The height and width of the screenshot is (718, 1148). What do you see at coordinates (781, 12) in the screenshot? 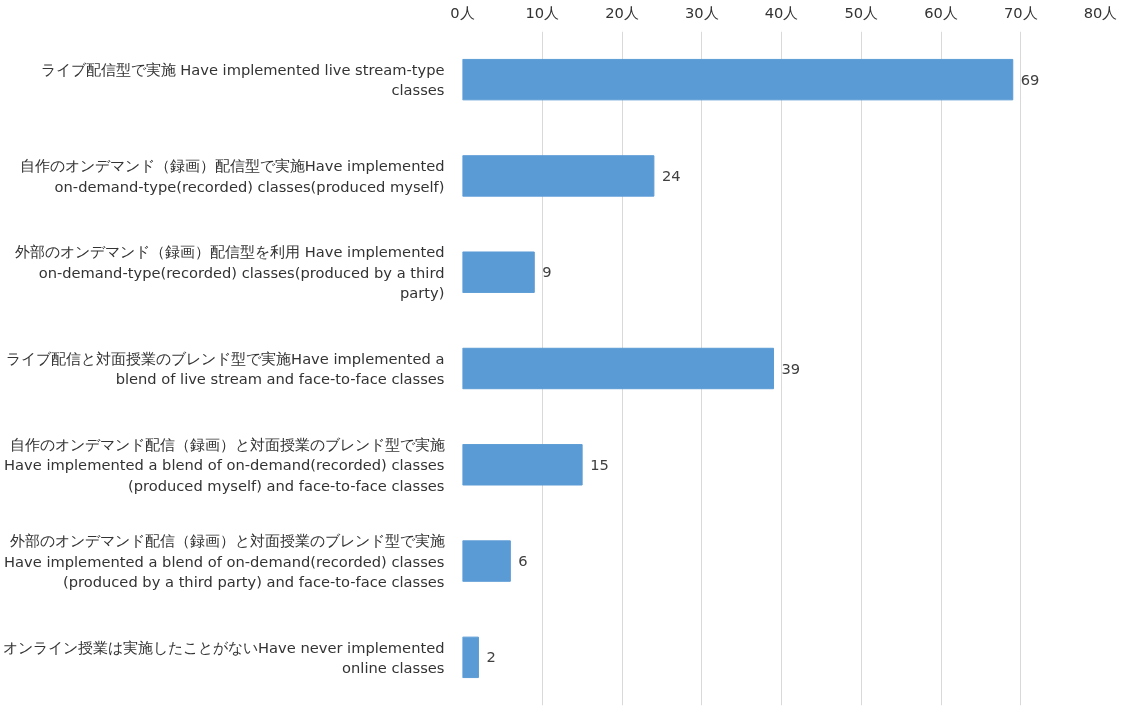
I see `x-tick-label: 40人` at bounding box center [781, 12].